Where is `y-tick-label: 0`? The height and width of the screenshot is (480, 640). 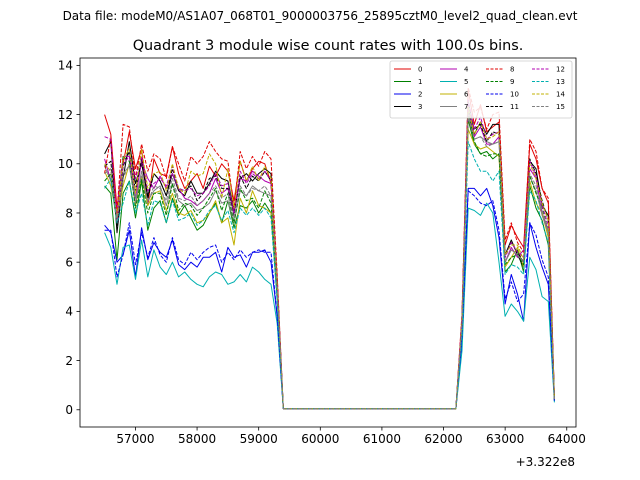 y-tick-label: 0 is located at coordinates (69, 410).